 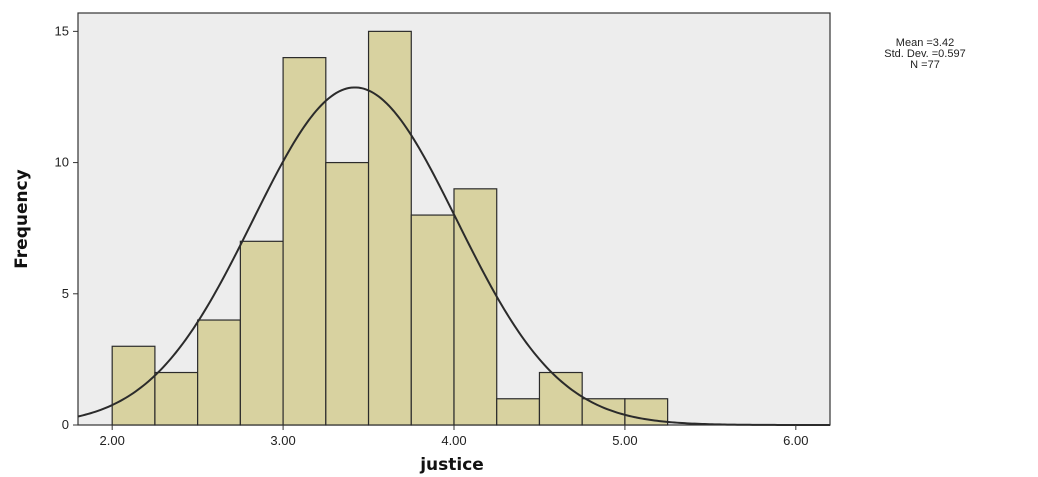 What do you see at coordinates (795, 440) in the screenshot?
I see `x-tick-label-4: 6.00` at bounding box center [795, 440].